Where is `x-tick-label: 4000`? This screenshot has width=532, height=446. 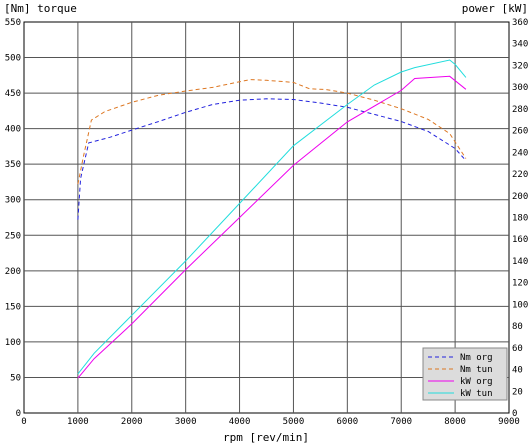 x-tick-label: 4000 is located at coordinates (240, 422).